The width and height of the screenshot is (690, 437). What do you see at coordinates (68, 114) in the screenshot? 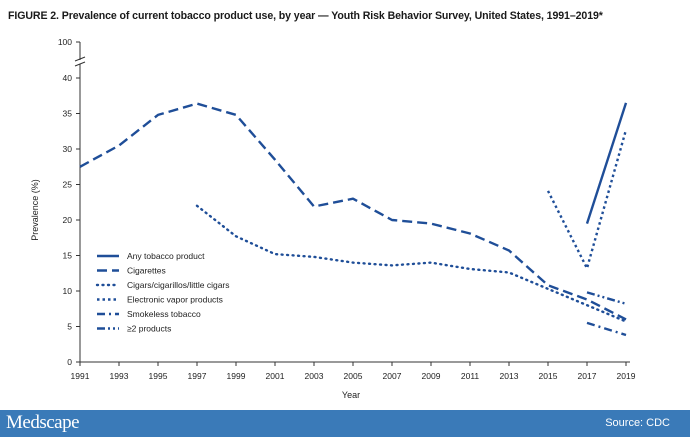
I see `y-tick-label: 35` at bounding box center [68, 114].